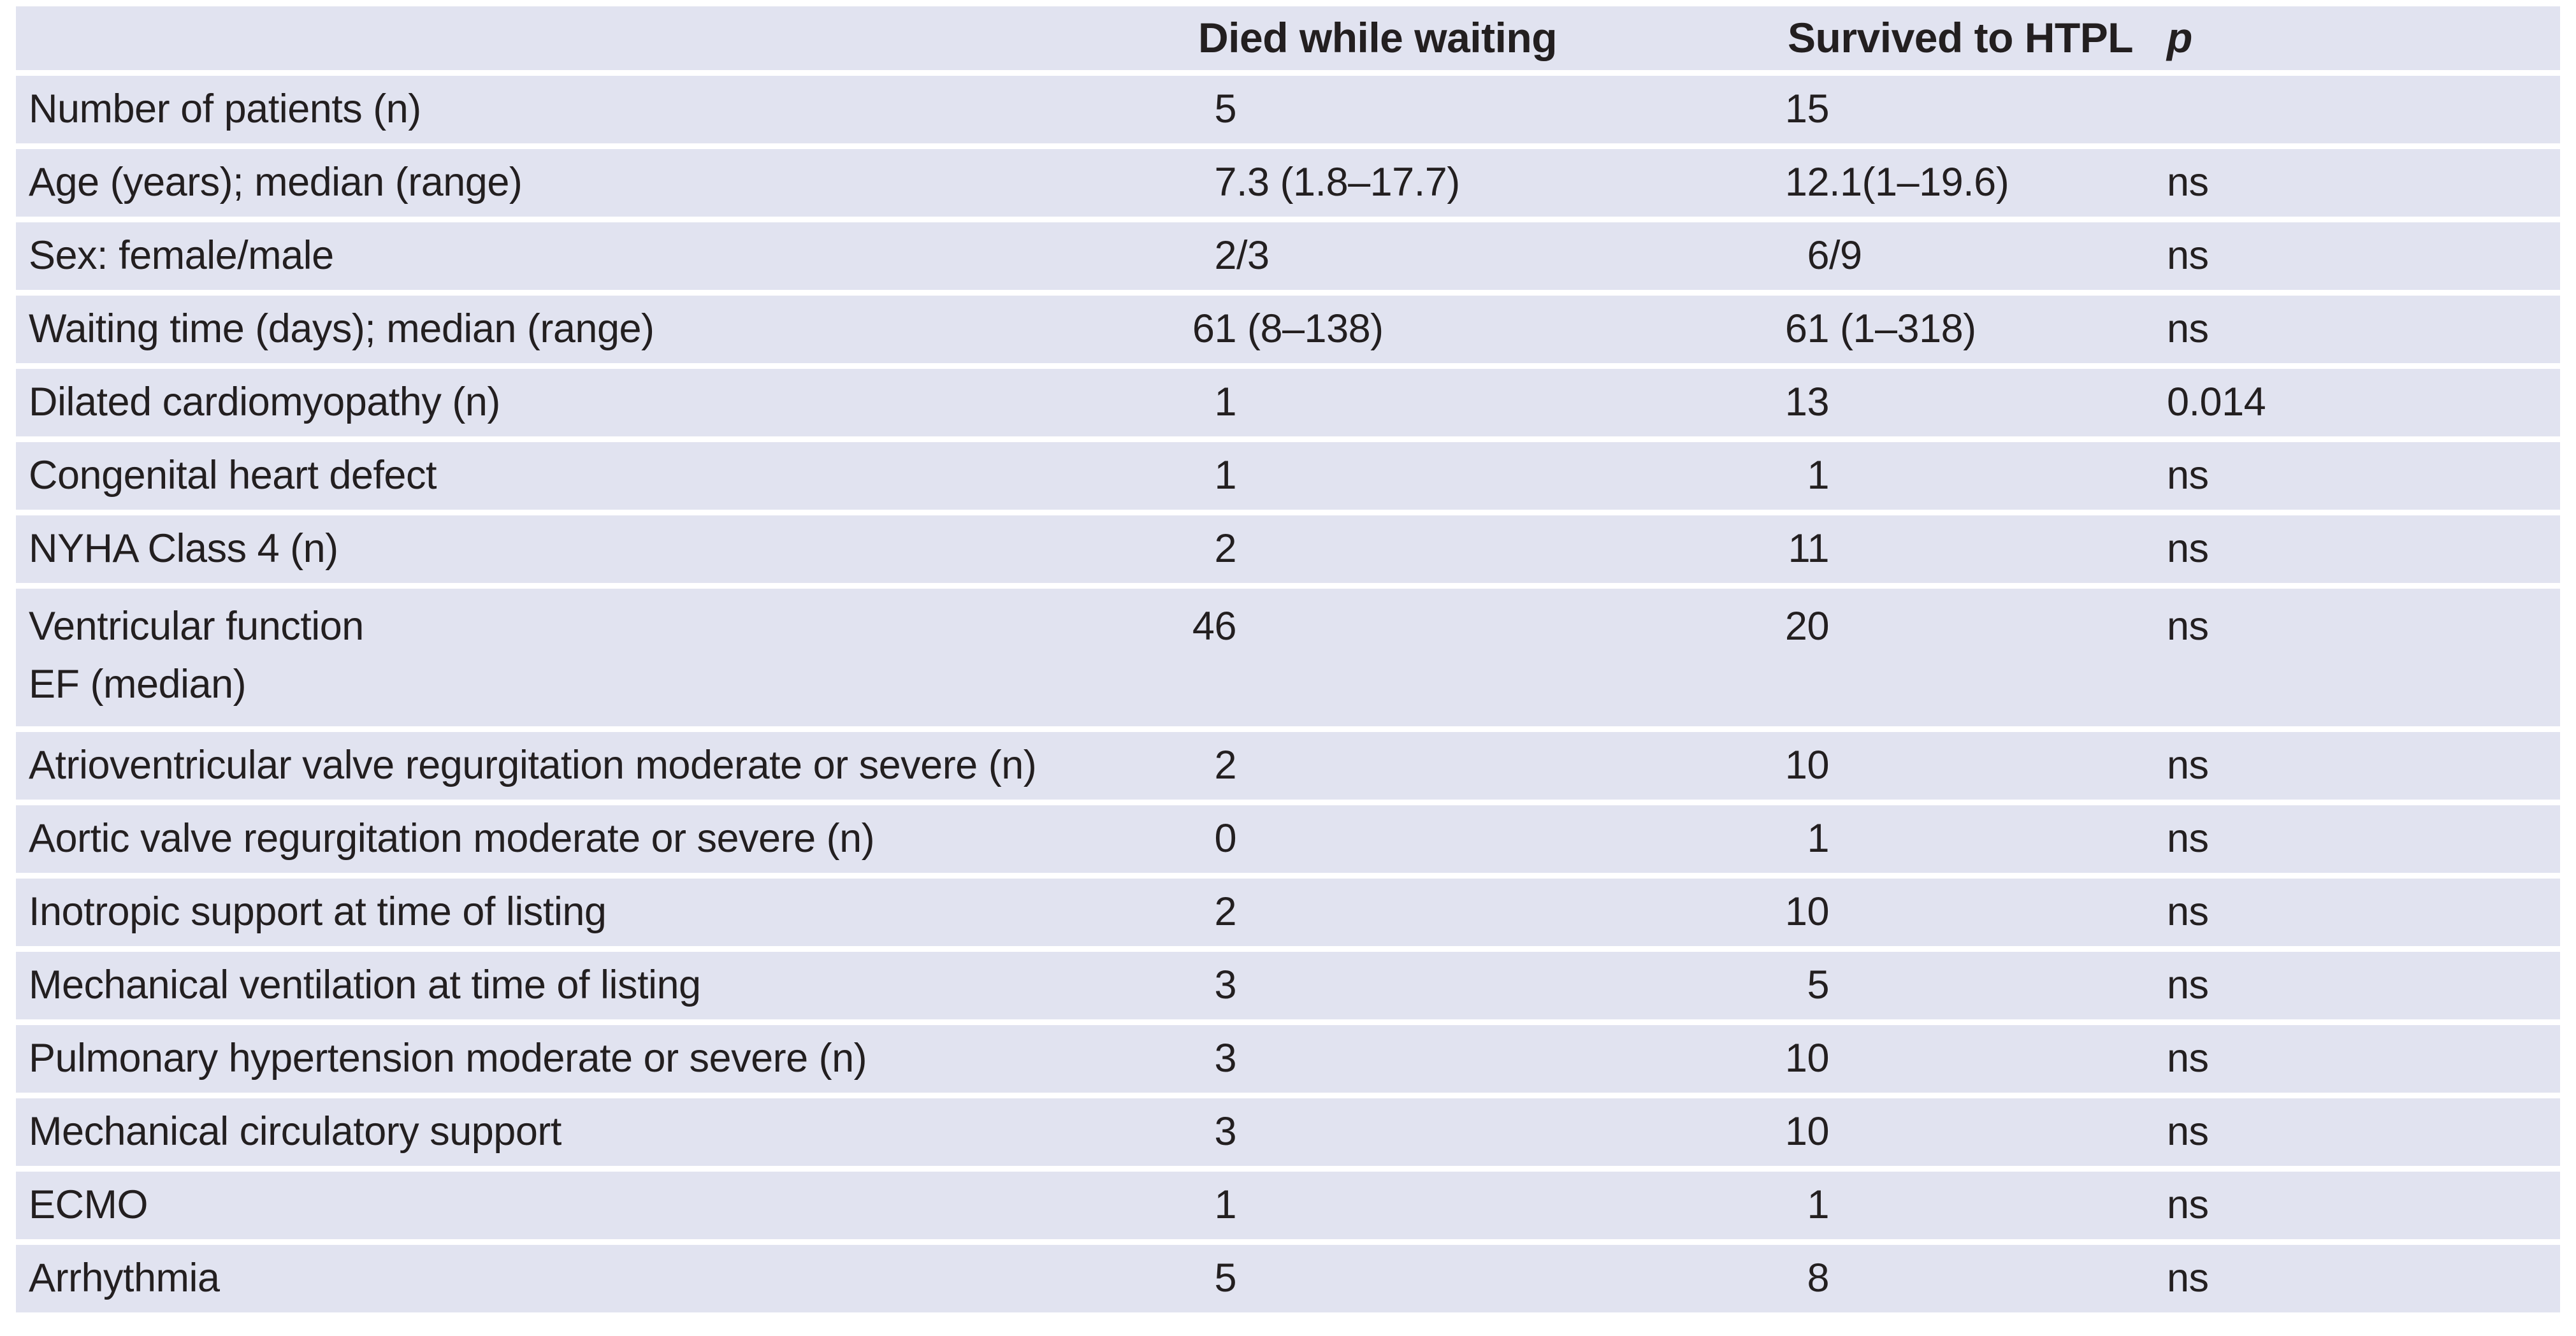  Describe the element at coordinates (1818, 255) in the screenshot. I see `survived-value-number: 6` at that location.